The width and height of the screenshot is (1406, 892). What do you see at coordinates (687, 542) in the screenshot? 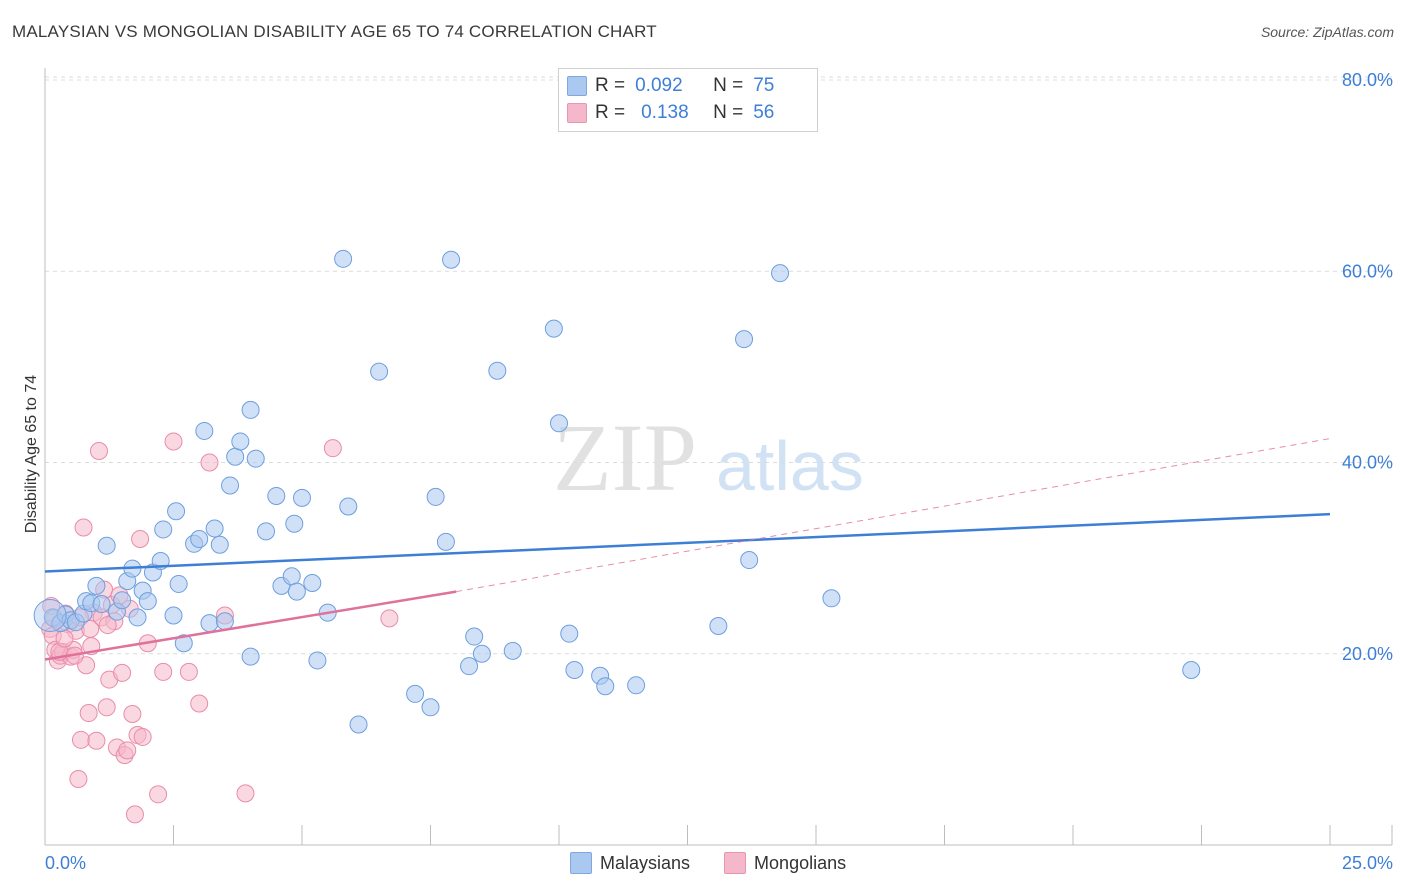
I see `trendline-malaysians` at bounding box center [687, 542].